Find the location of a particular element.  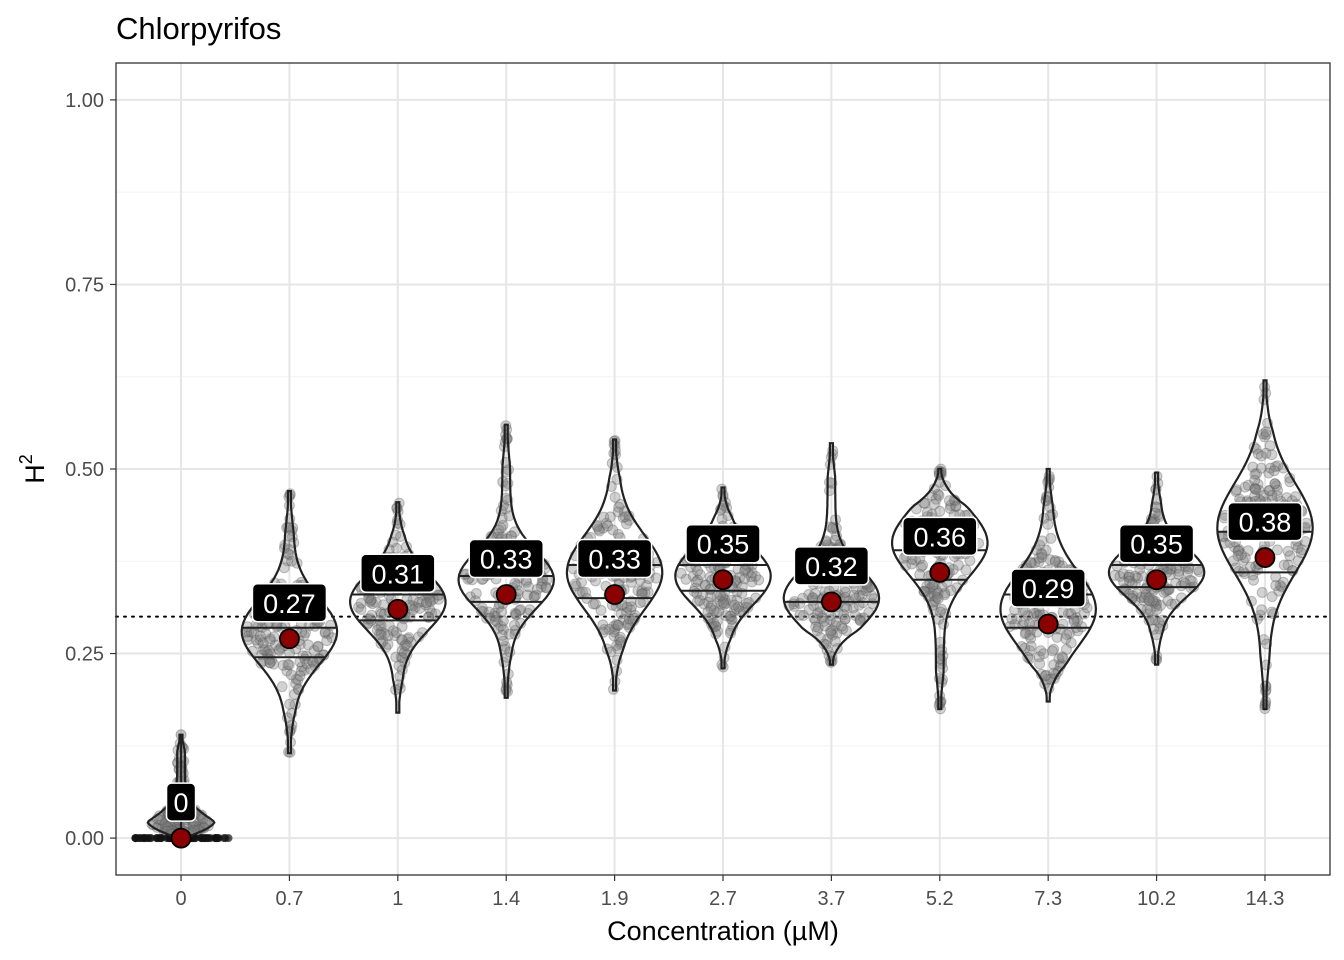

mean-point is located at coordinates (181, 838).